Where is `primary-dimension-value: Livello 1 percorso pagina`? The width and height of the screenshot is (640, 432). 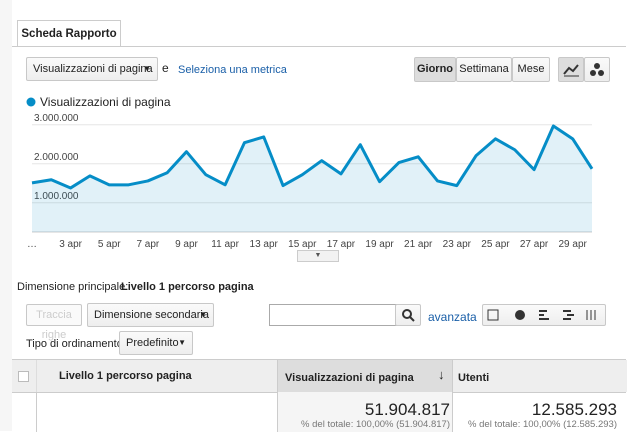 primary-dimension-value: Livello 1 percorso pagina is located at coordinates (187, 287).